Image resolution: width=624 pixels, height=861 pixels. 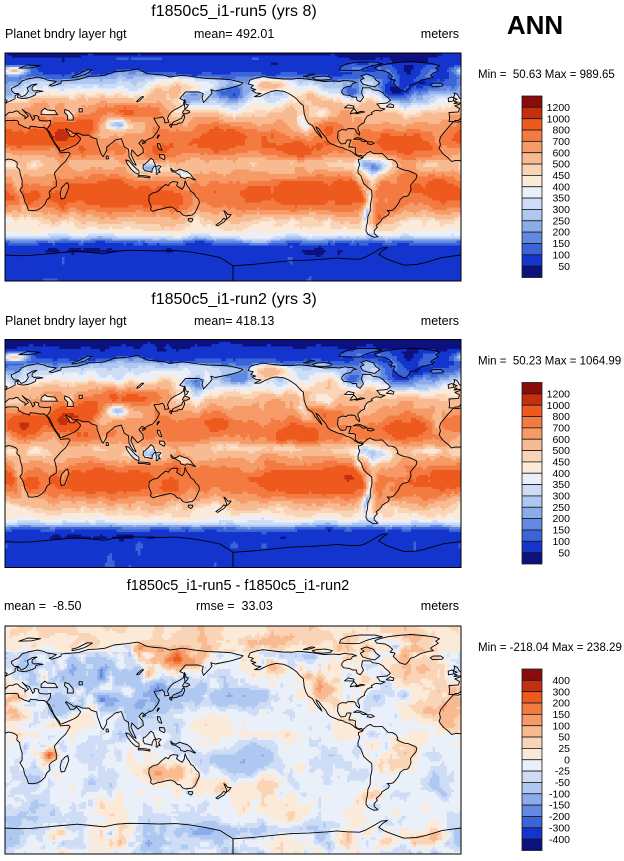 What do you see at coordinates (234, 606) in the screenshot?
I see `svg-text: rmse = 33.03` at bounding box center [234, 606].